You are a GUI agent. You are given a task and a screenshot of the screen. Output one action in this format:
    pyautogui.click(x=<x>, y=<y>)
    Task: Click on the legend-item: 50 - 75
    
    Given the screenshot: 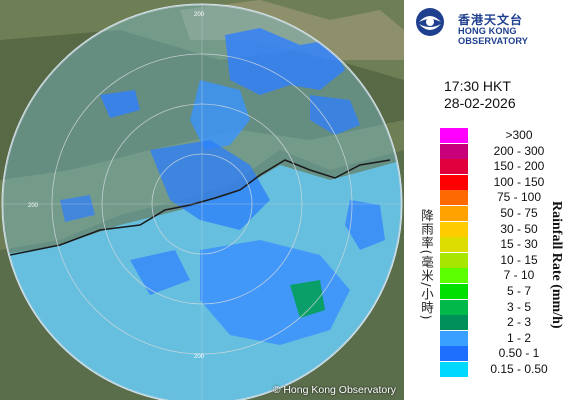 What is the action you would take?
    pyautogui.click(x=500, y=213)
    